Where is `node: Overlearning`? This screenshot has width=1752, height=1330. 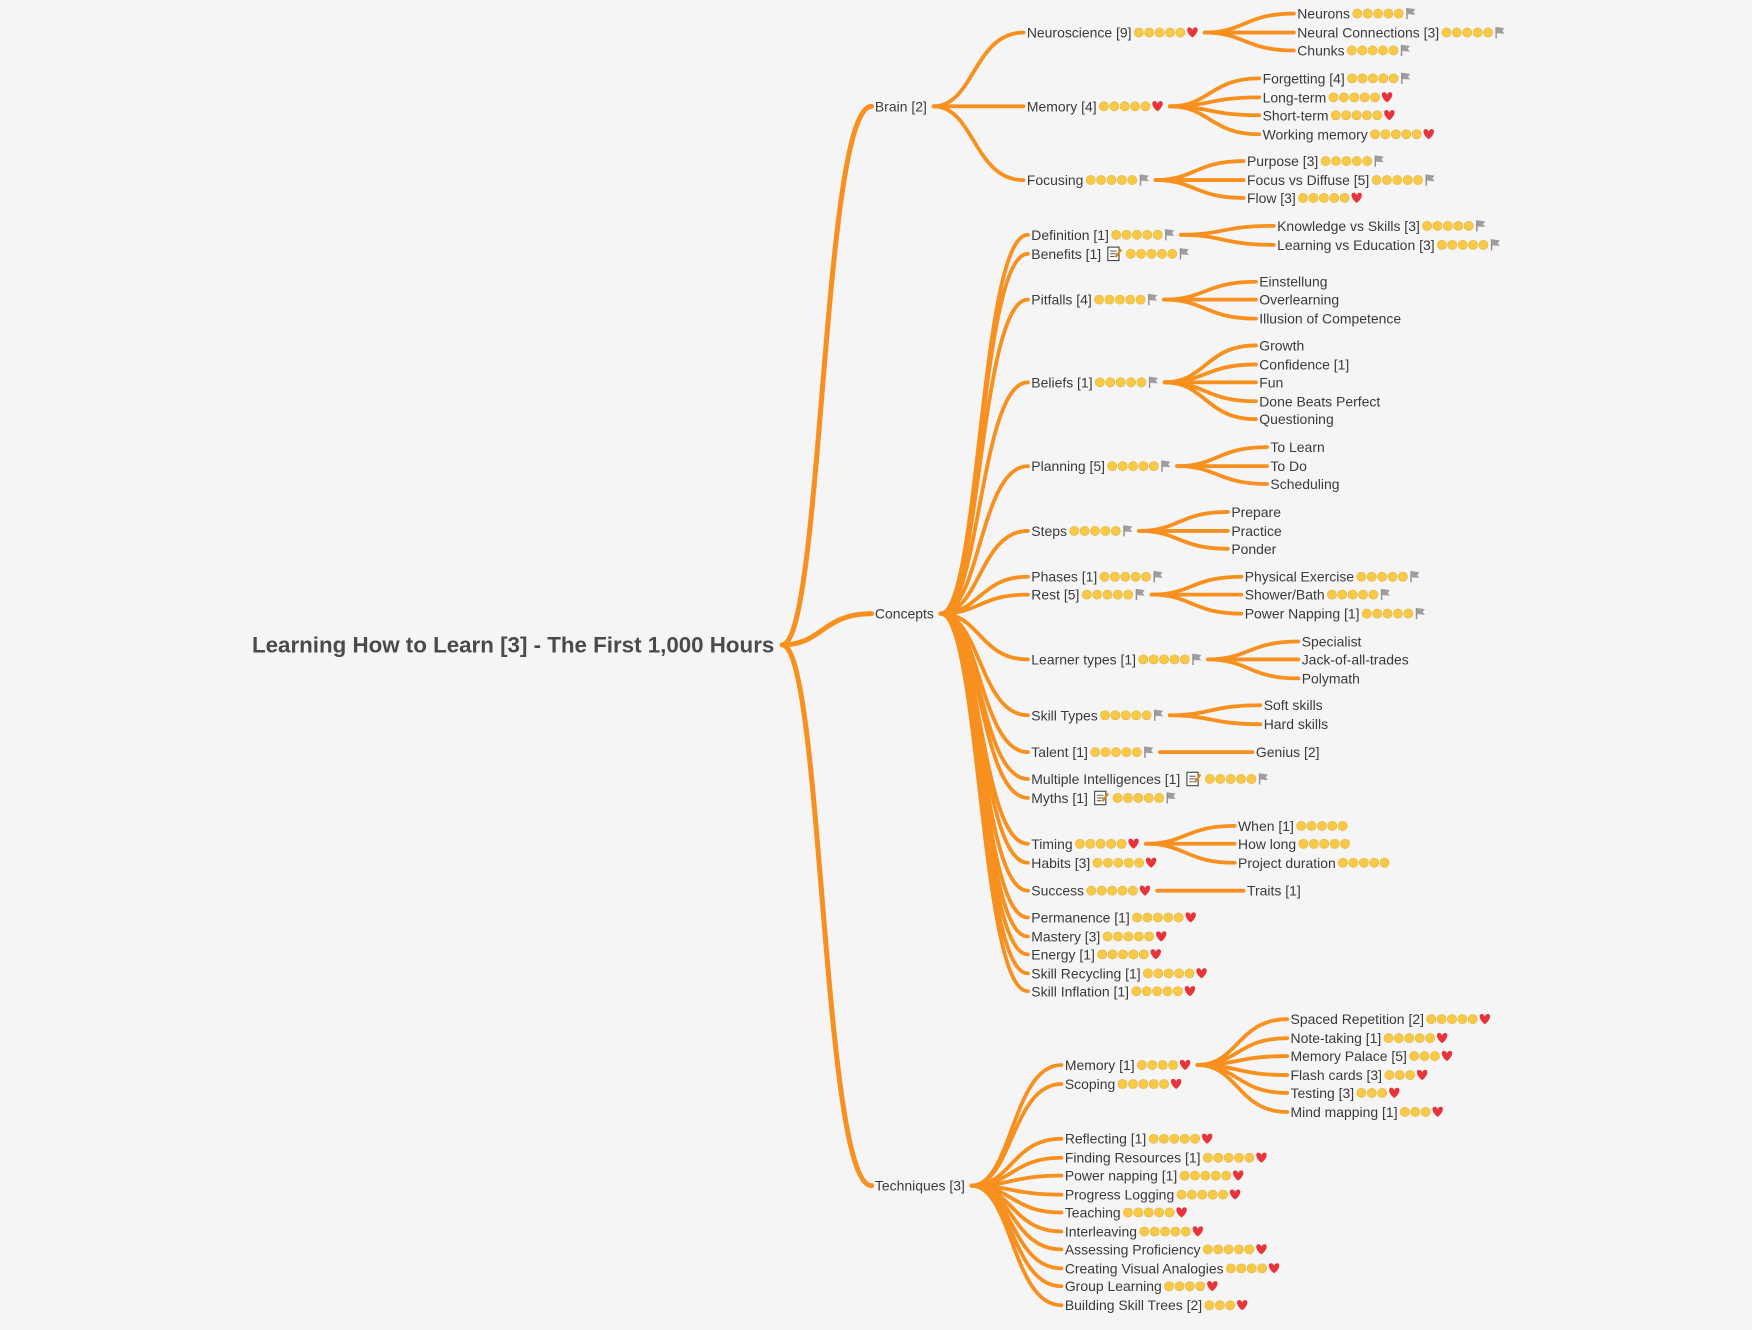 node: Overlearning is located at coordinates (1299, 300).